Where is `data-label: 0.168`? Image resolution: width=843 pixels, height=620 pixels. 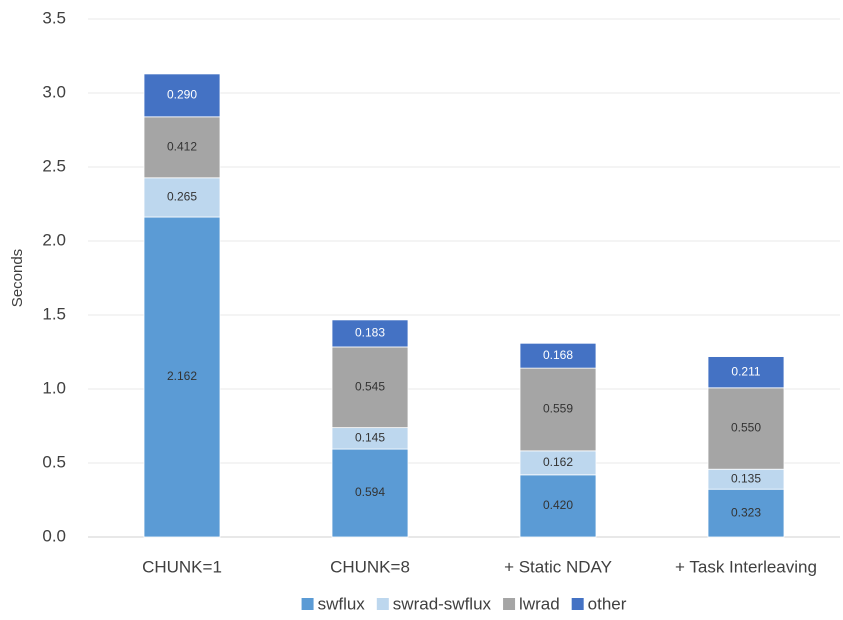
data-label: 0.168 is located at coordinates (558, 355).